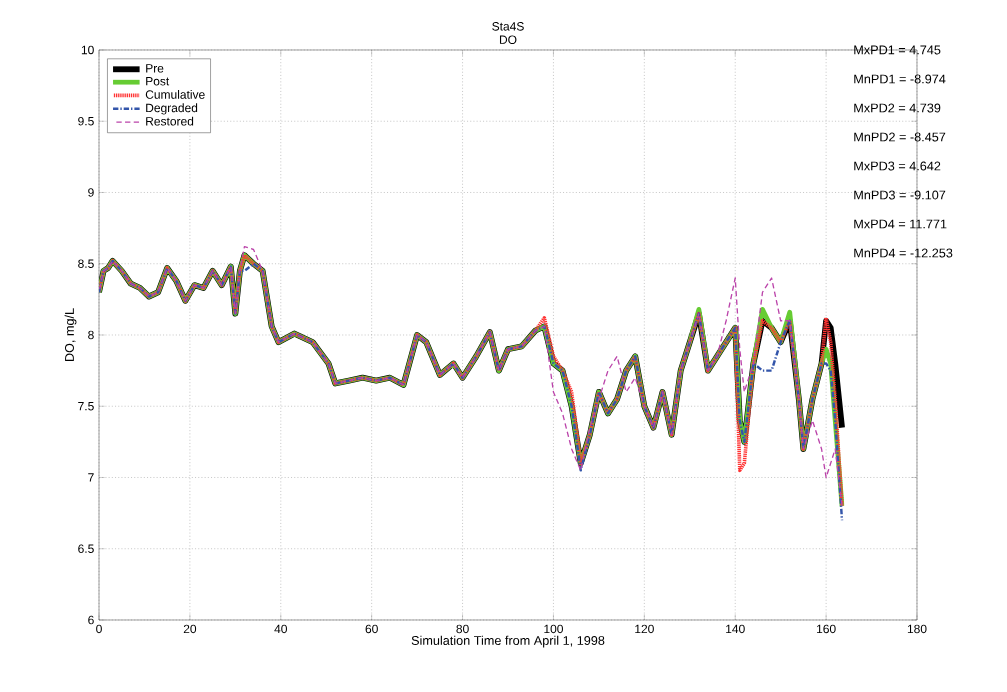 This screenshot has height=692, width=1007. What do you see at coordinates (897, 166) in the screenshot?
I see `annotation: MxPD3 = 4.642` at bounding box center [897, 166].